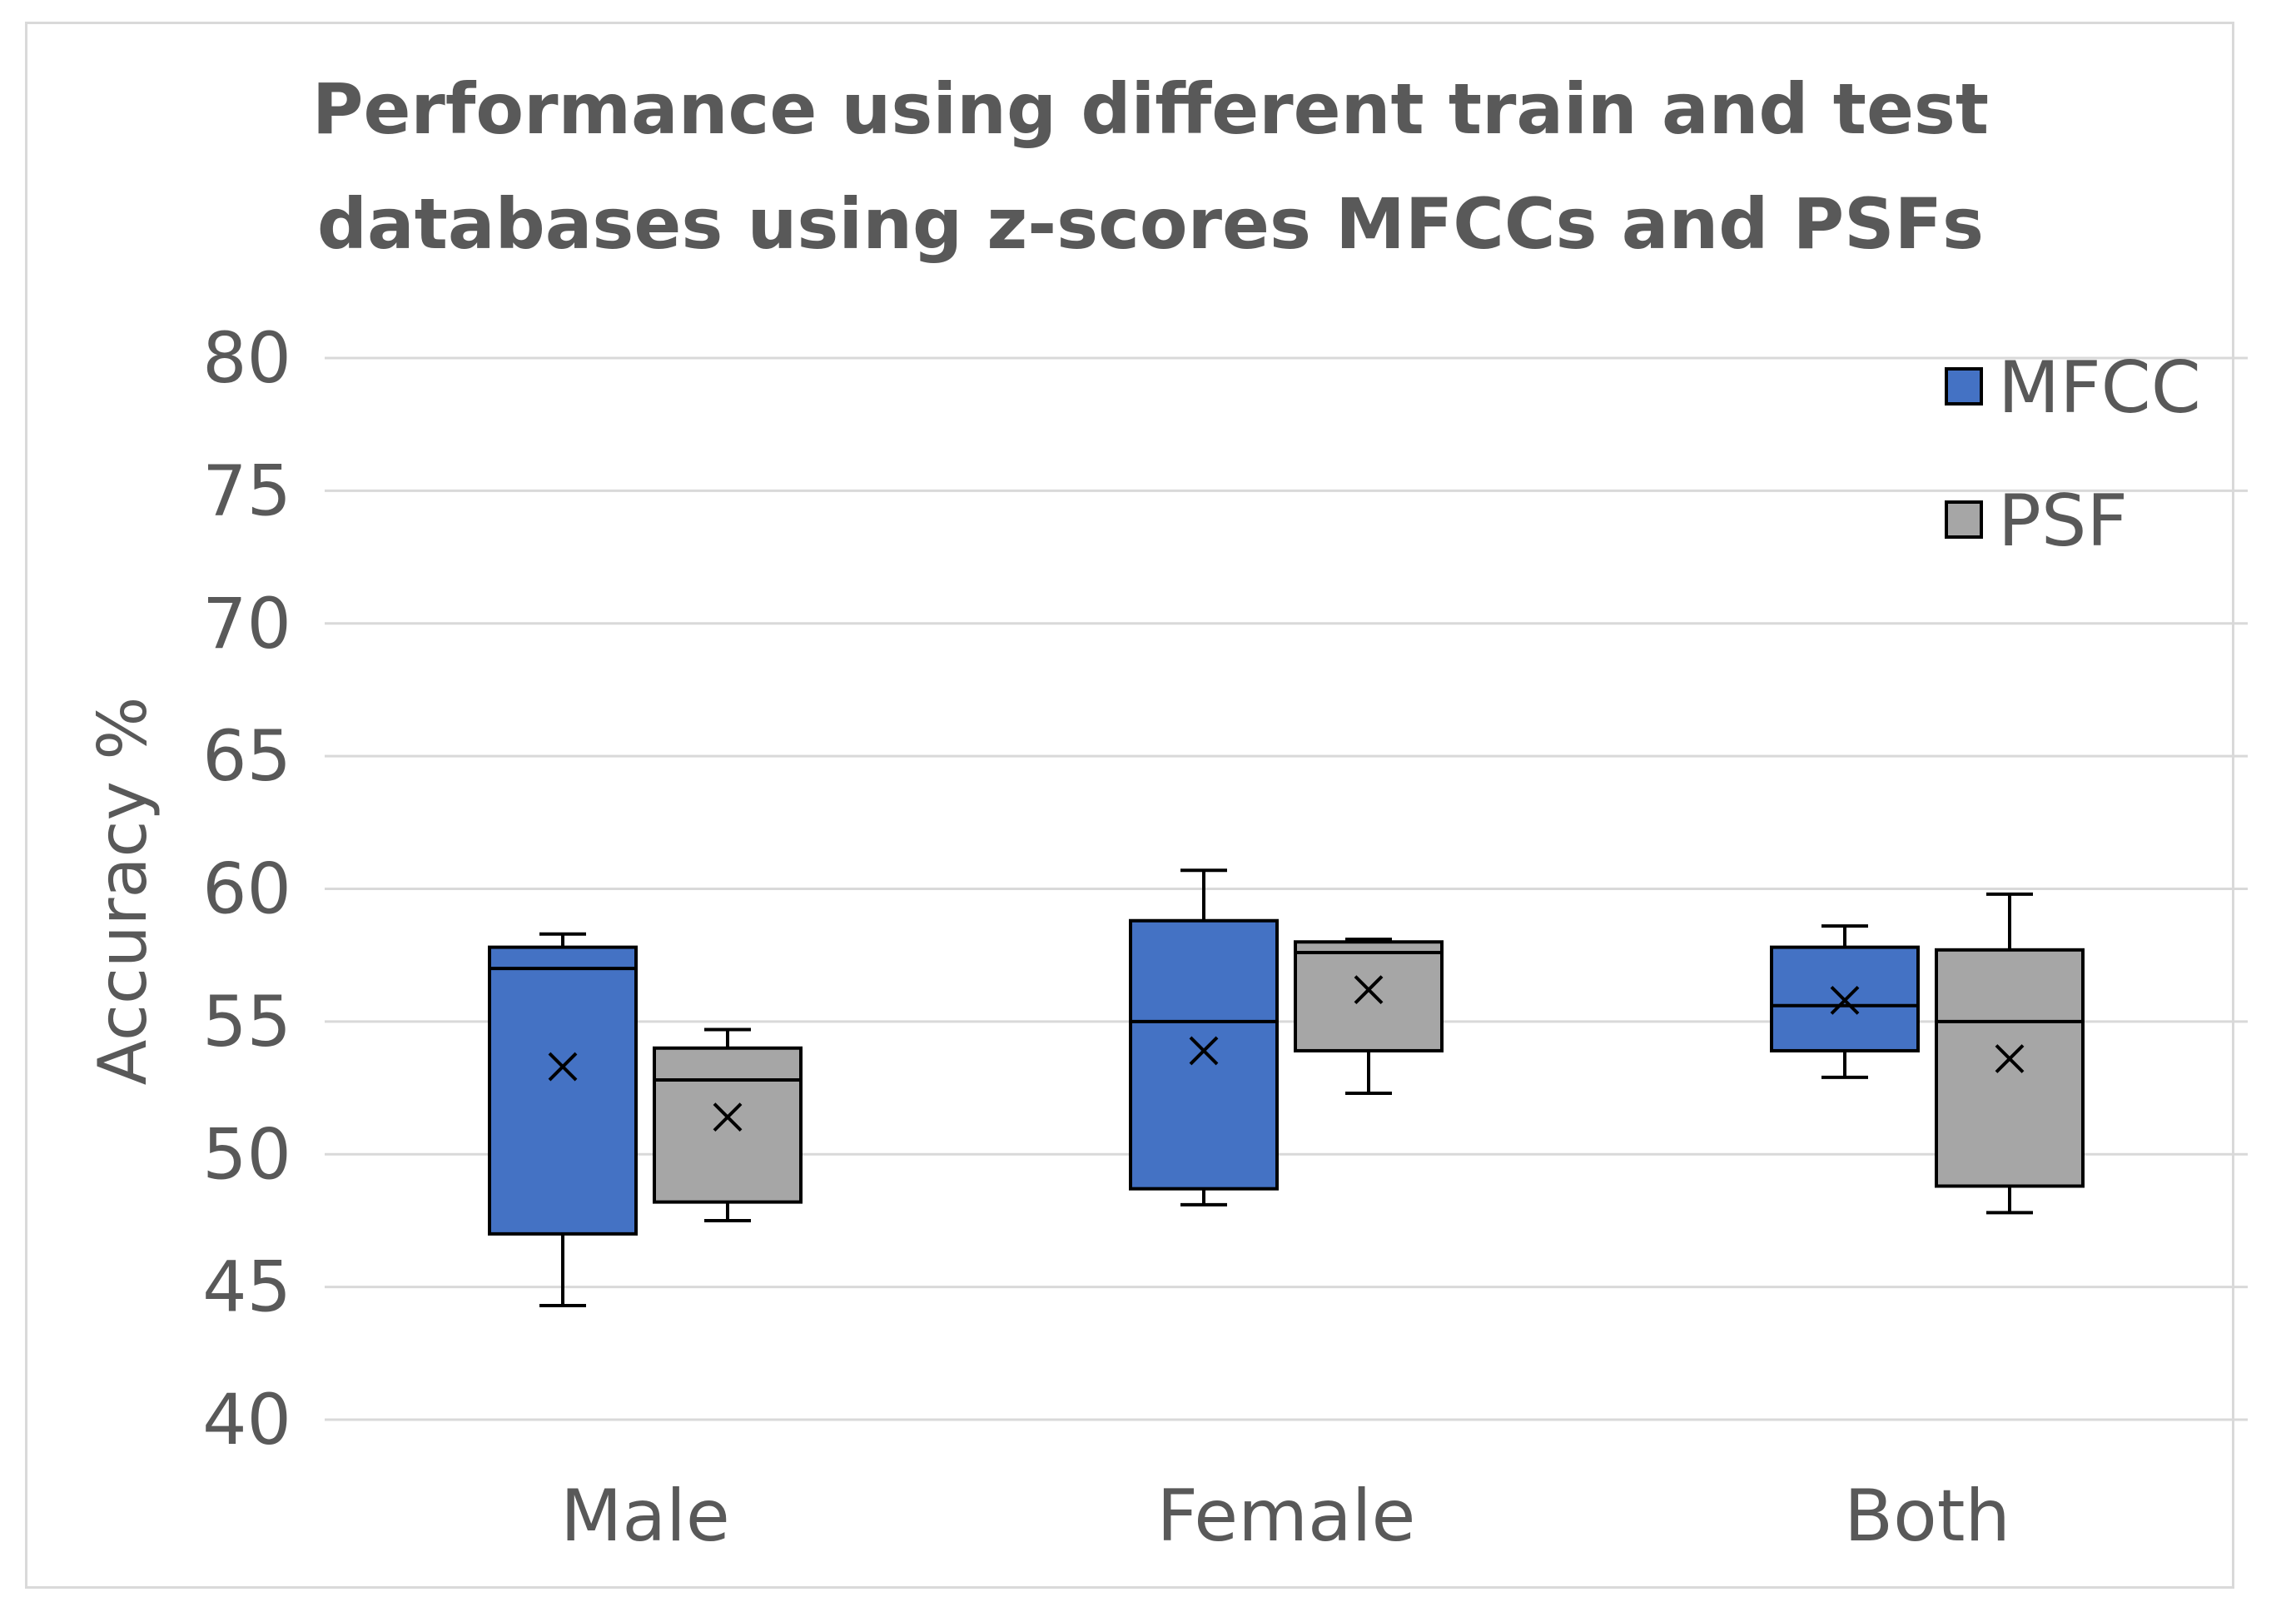 Image resolution: width=2296 pixels, height=1617 pixels. What do you see at coordinates (123, 891) in the screenshot?
I see `y-axis-title: Accuracy %` at bounding box center [123, 891].